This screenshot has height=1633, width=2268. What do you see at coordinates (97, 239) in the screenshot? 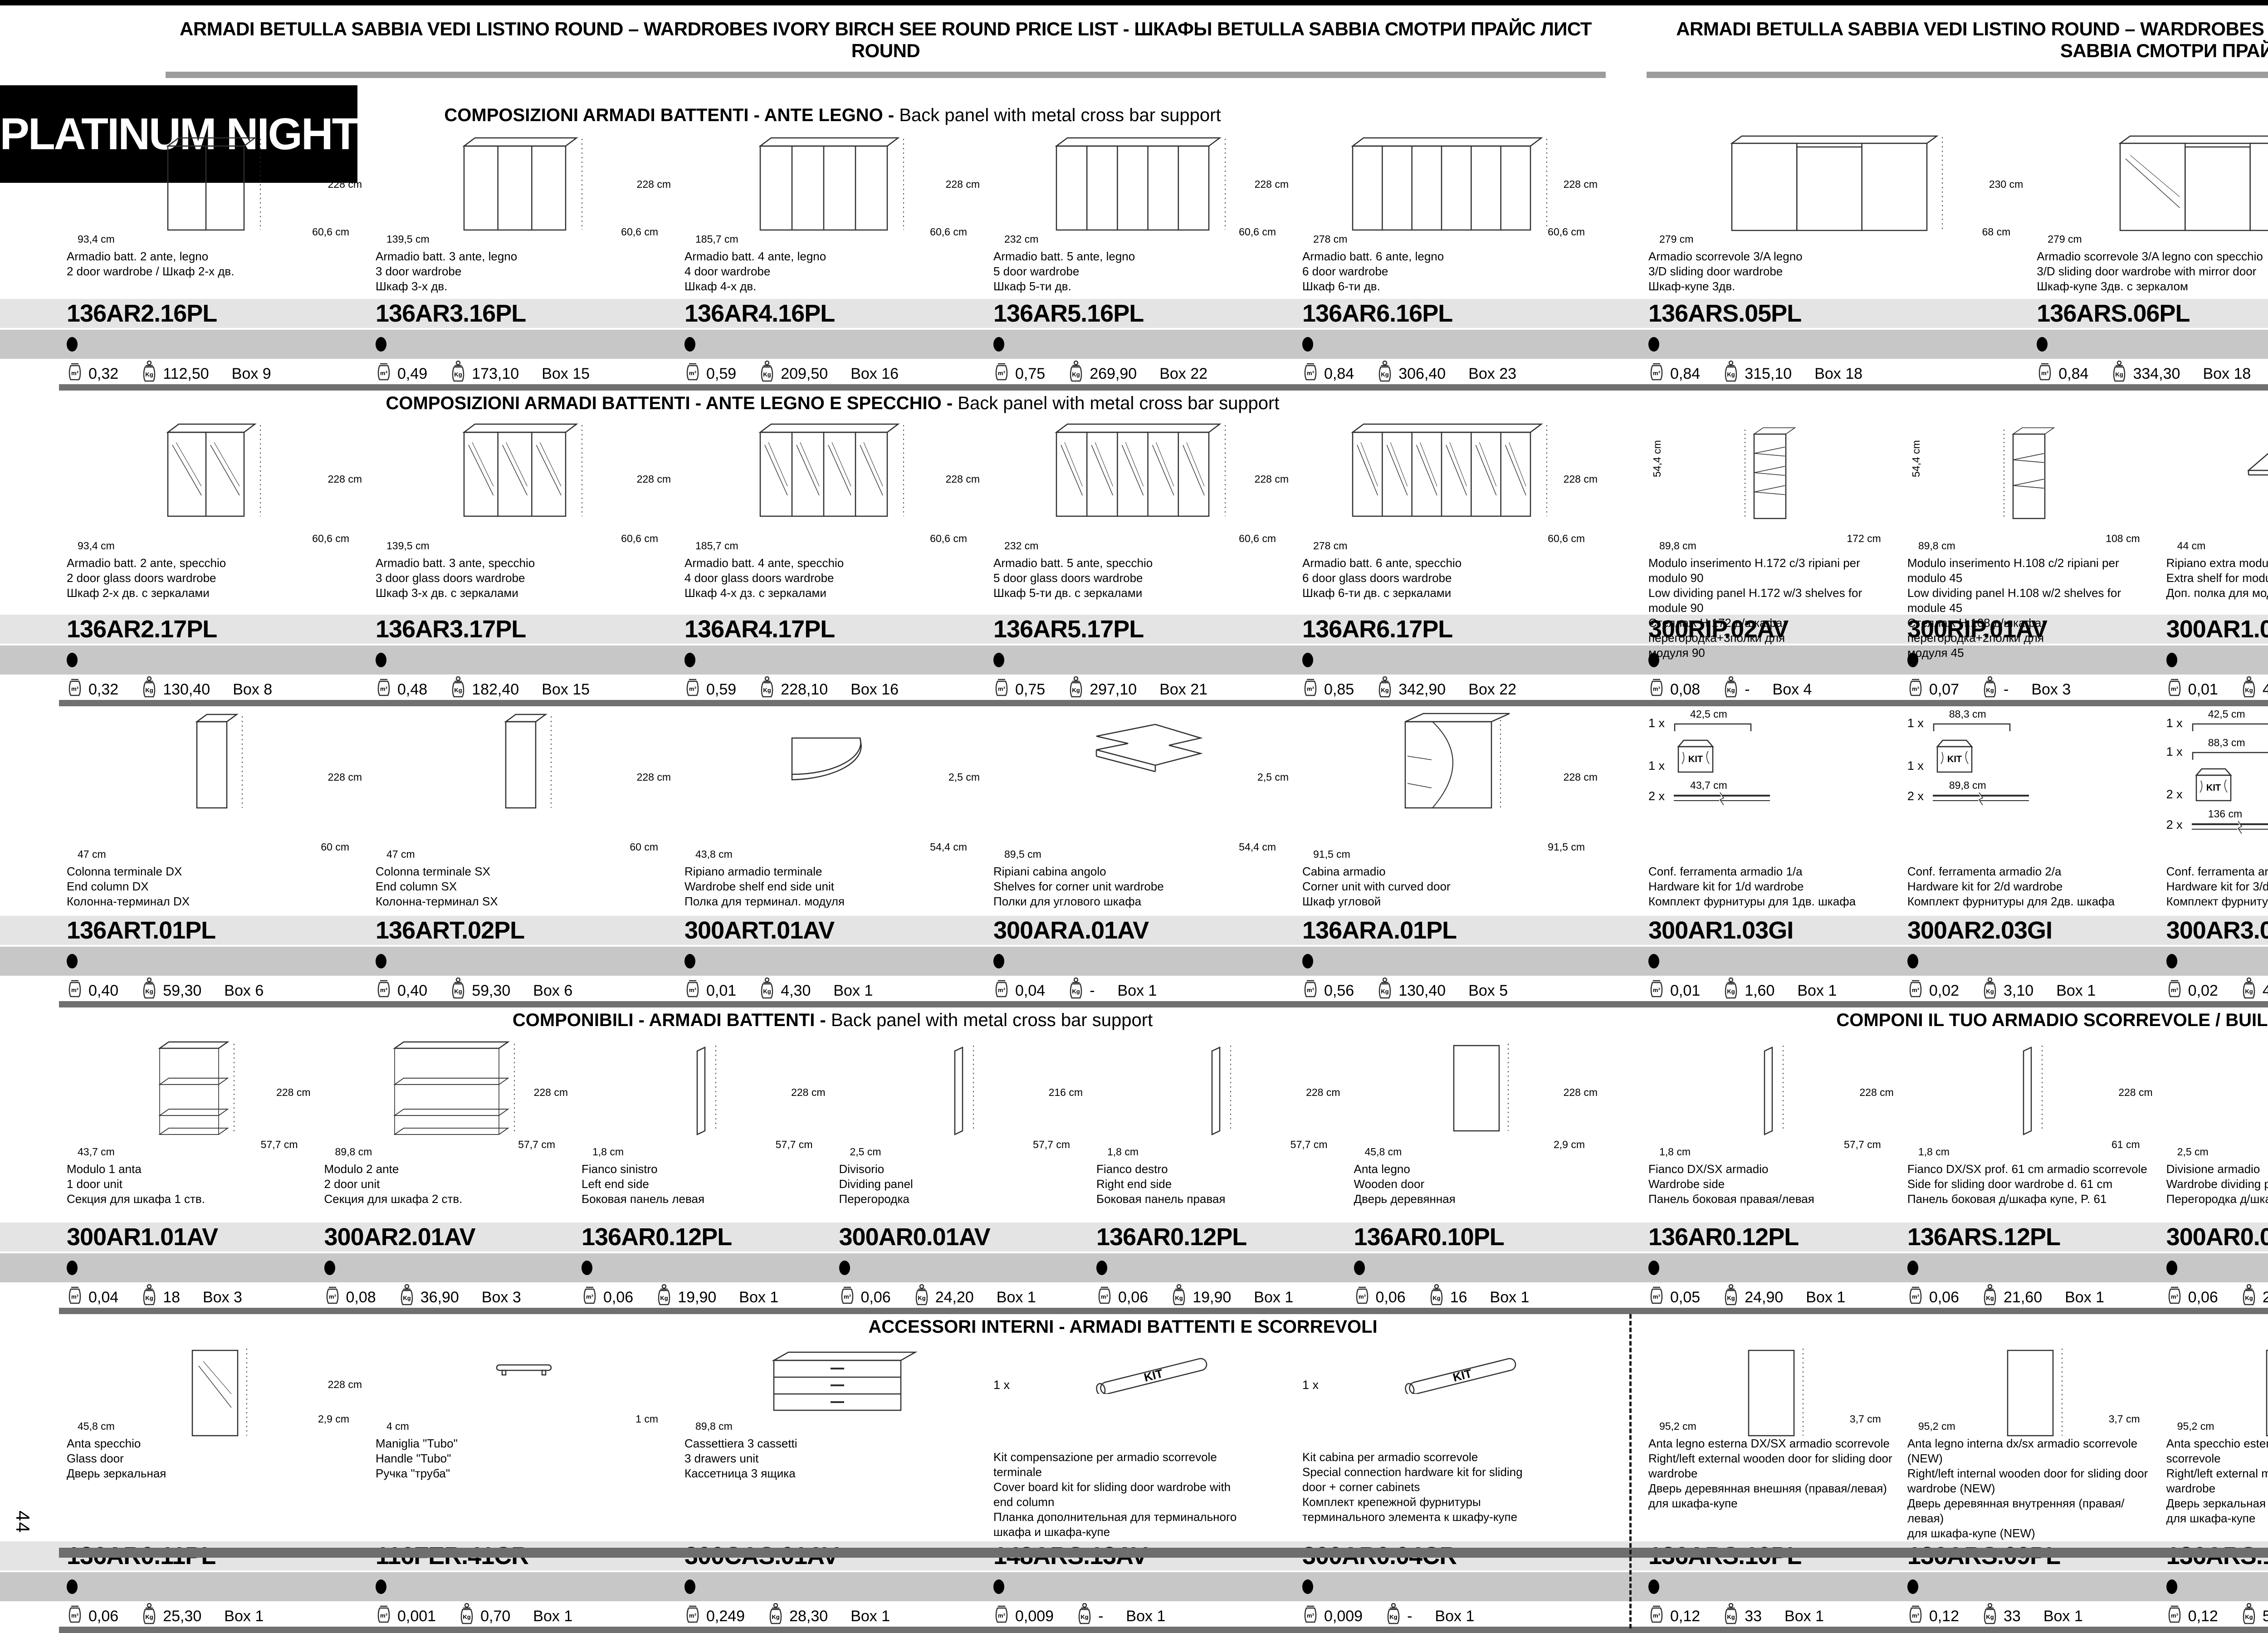
I see `dimension-width: 93,4 cm` at bounding box center [97, 239].